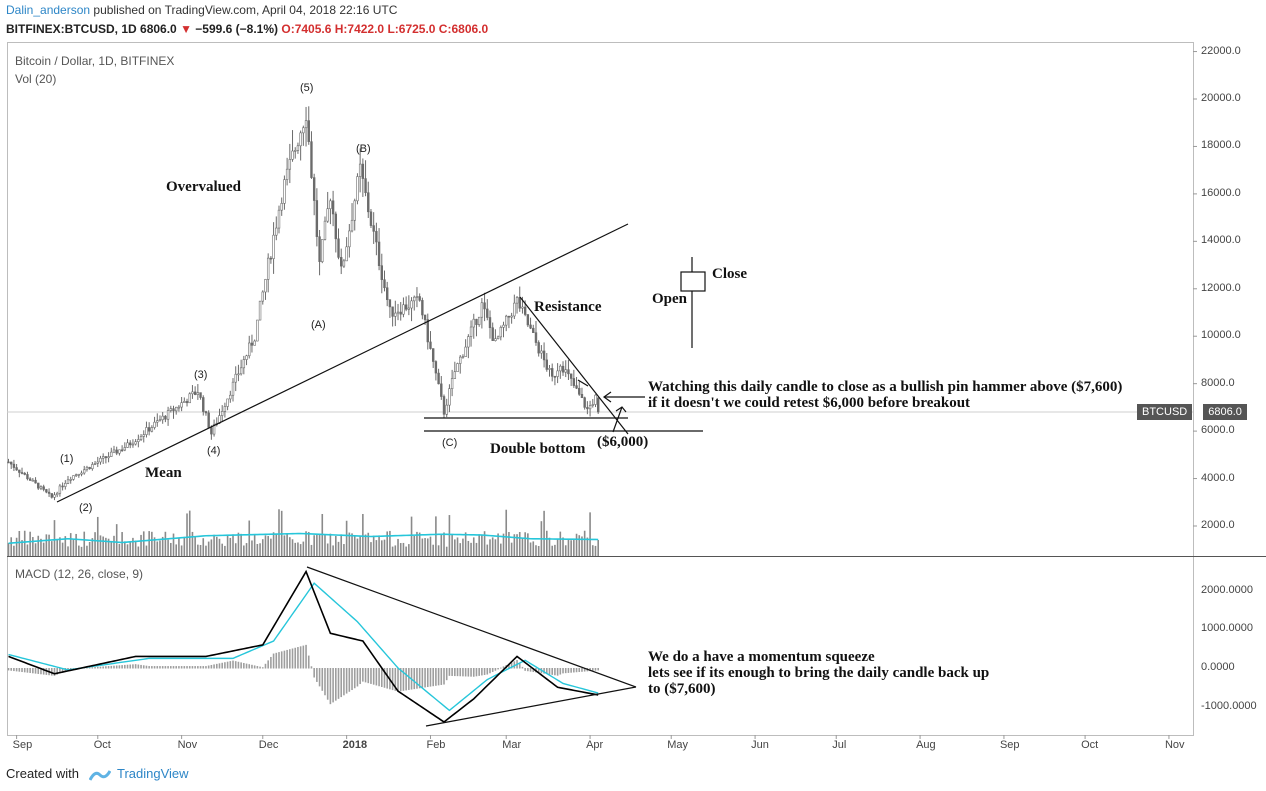  What do you see at coordinates (187, 745) in the screenshot?
I see `time-tick-label: Nov` at bounding box center [187, 745].